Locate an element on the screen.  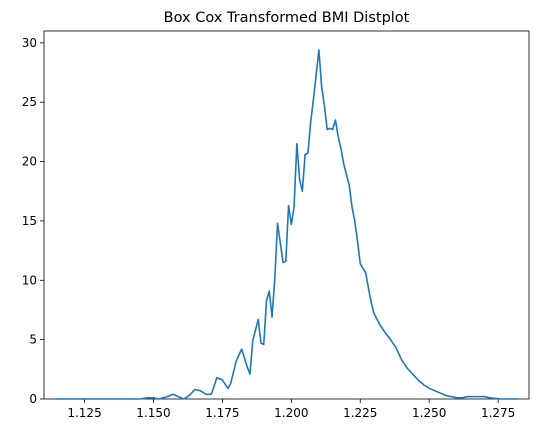
x-tick-label: 1.175 is located at coordinates (222, 413).